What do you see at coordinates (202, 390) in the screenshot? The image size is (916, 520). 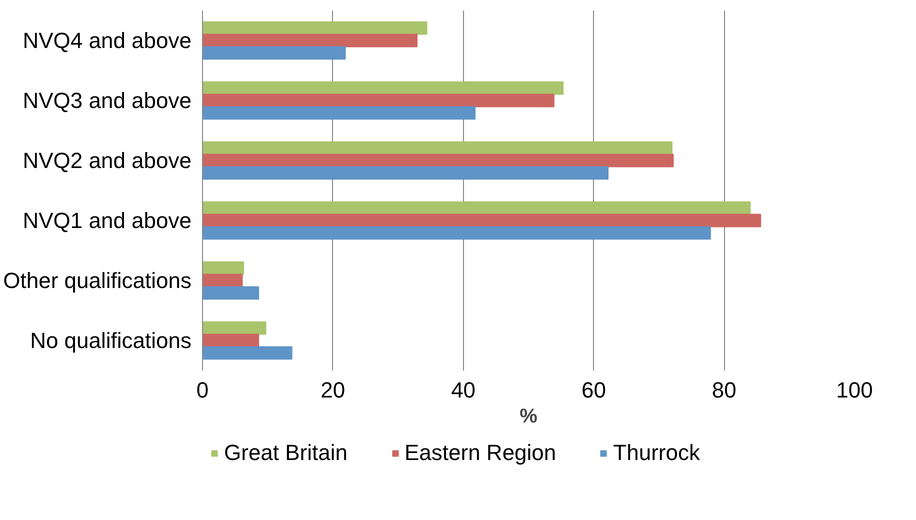 I see `x-tick-label: 0` at bounding box center [202, 390].